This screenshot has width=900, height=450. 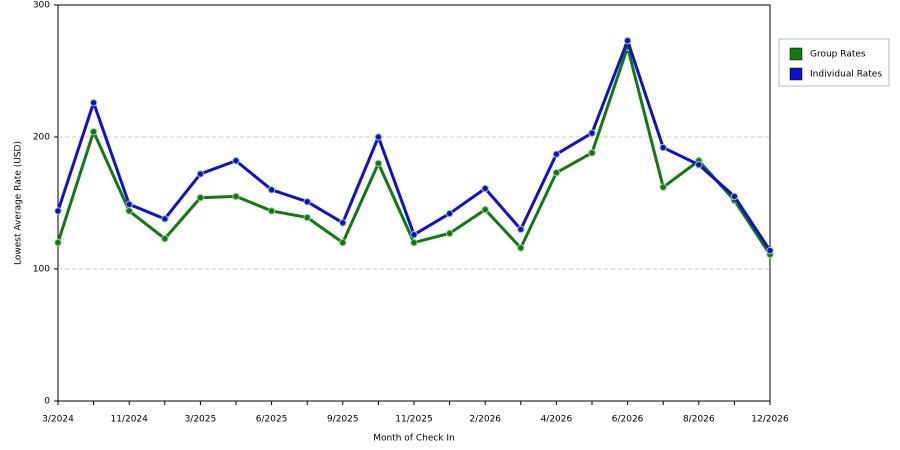 I want to click on x-tick-label: 8/2026, so click(x=699, y=420).